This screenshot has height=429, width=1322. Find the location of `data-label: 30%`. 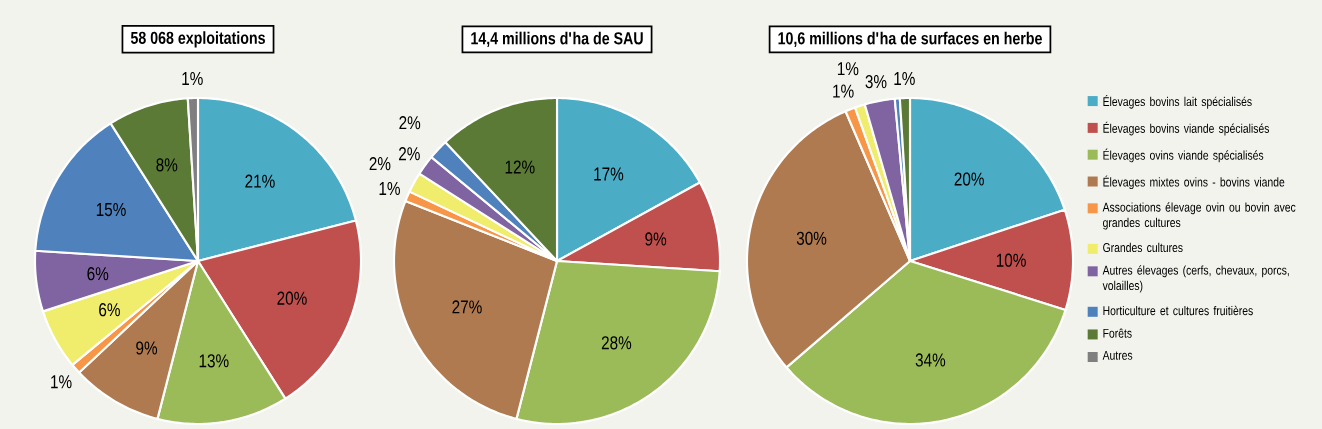

data-label: 30% is located at coordinates (811, 238).